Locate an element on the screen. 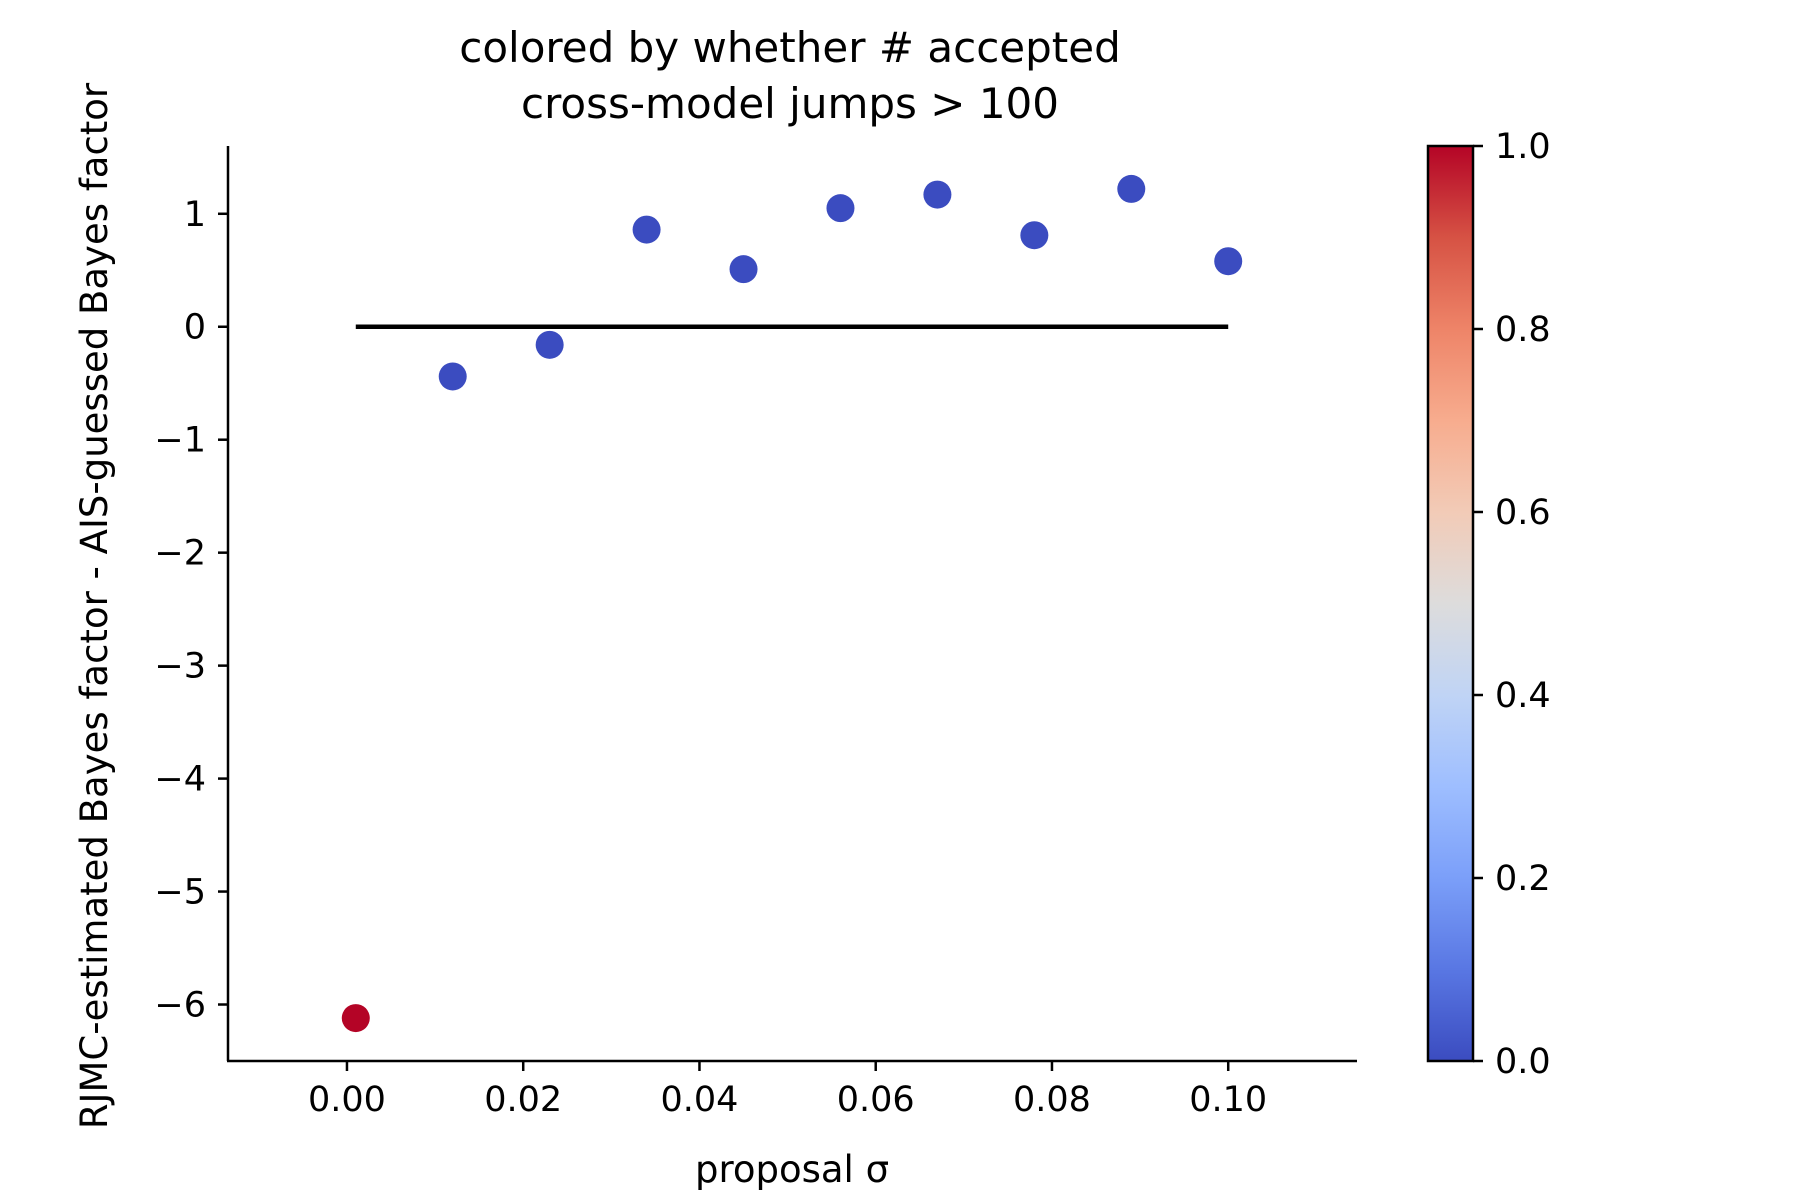 The width and height of the screenshot is (1800, 1200). x-tick-label: 0.00 is located at coordinates (347, 1100).